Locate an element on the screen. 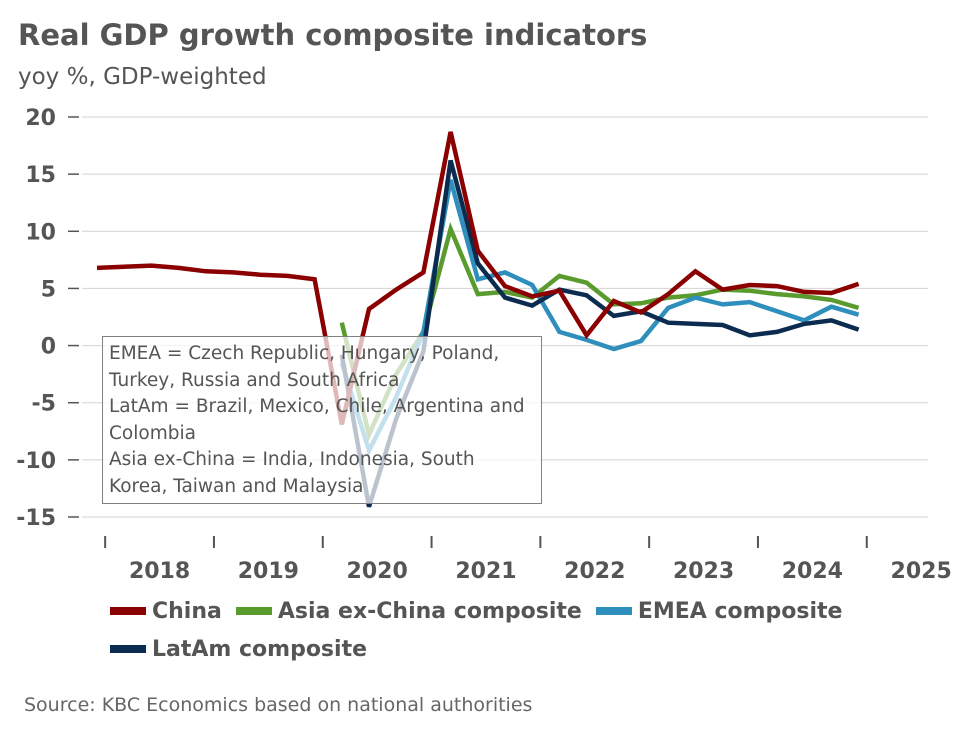  x-tick-label: 2018 is located at coordinates (159, 571).